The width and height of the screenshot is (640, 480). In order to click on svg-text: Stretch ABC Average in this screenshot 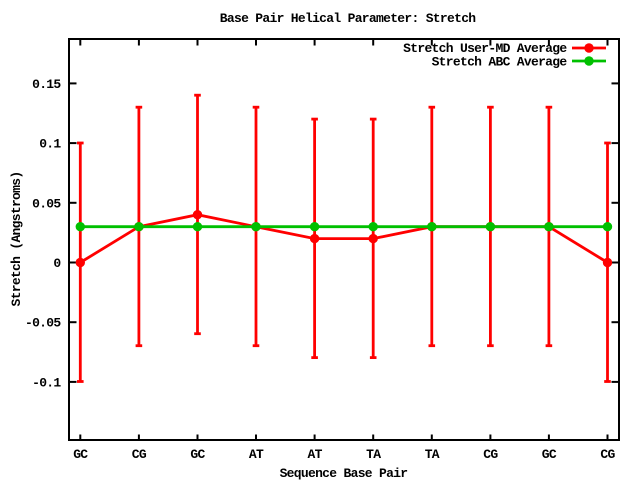, I will do `click(500, 62)`.